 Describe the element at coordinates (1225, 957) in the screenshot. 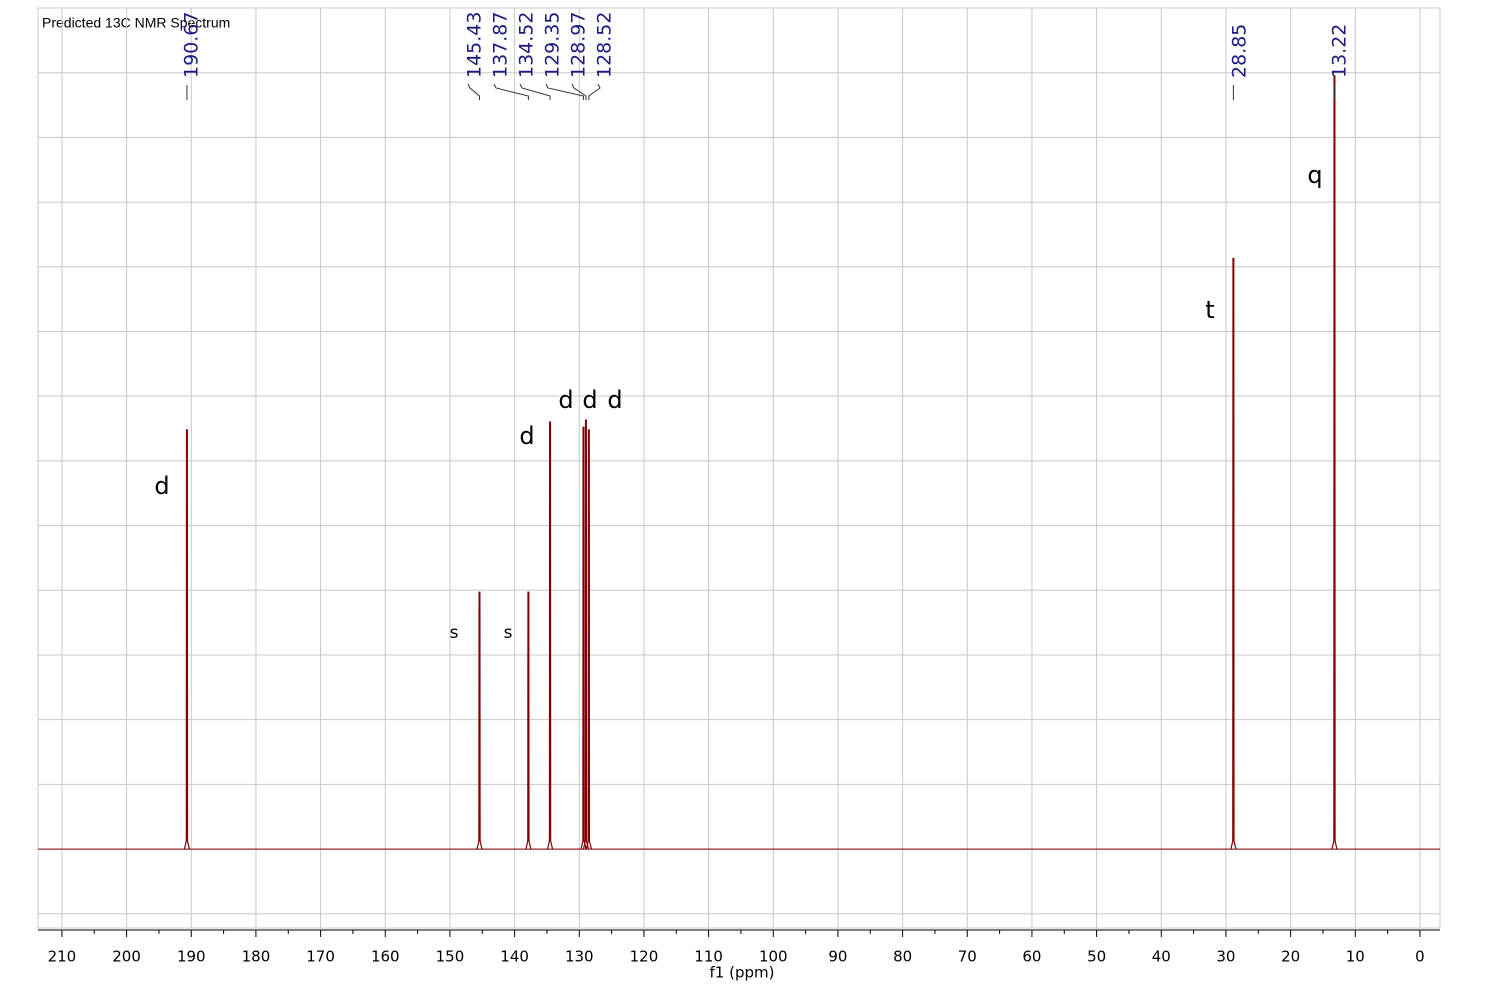

I see `x-tick-label: 30` at that location.